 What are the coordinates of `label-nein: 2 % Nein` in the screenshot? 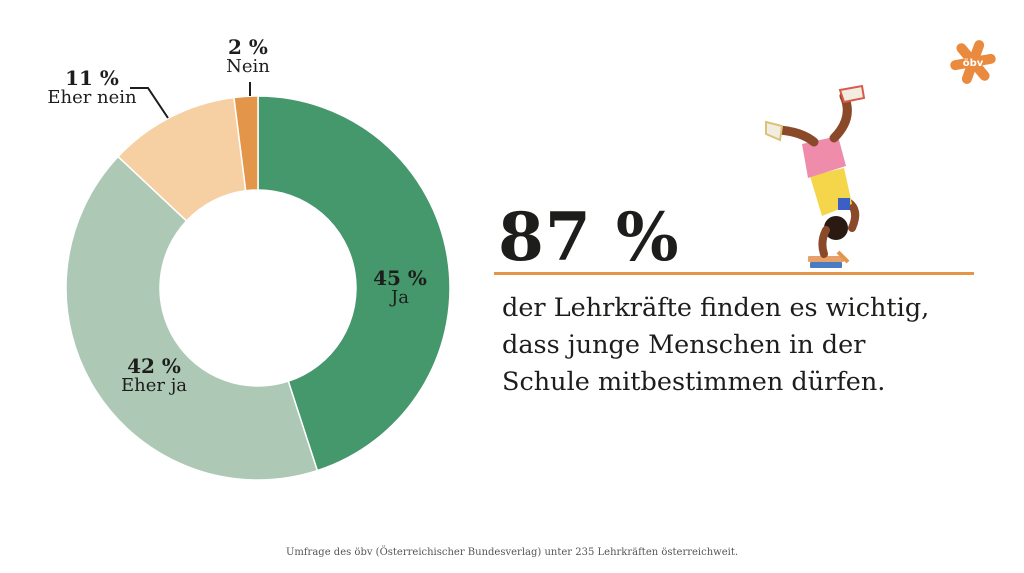 It's located at (248, 57).